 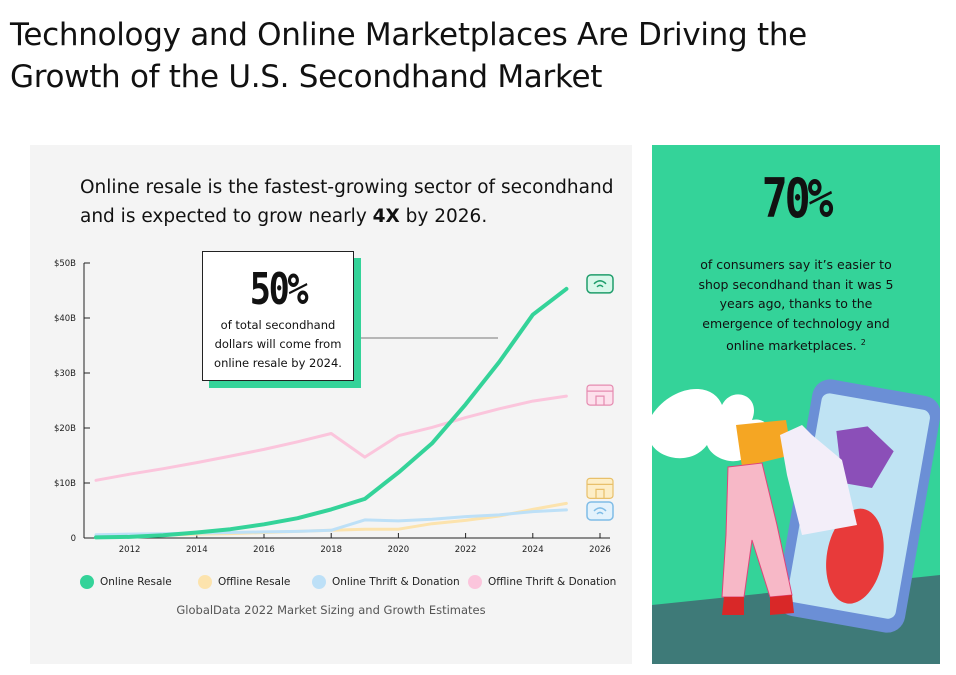 I want to click on legend-label: Online Resale, so click(x=136, y=582).